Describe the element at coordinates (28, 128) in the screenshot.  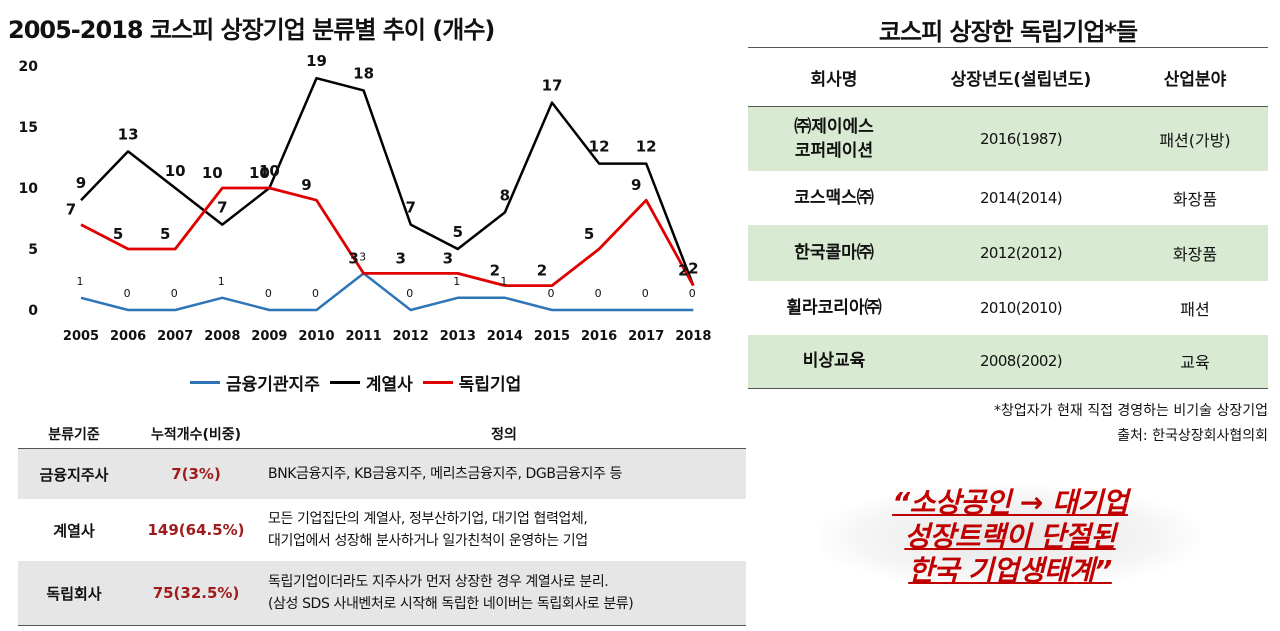
I see `y-tick-label: 15` at that location.